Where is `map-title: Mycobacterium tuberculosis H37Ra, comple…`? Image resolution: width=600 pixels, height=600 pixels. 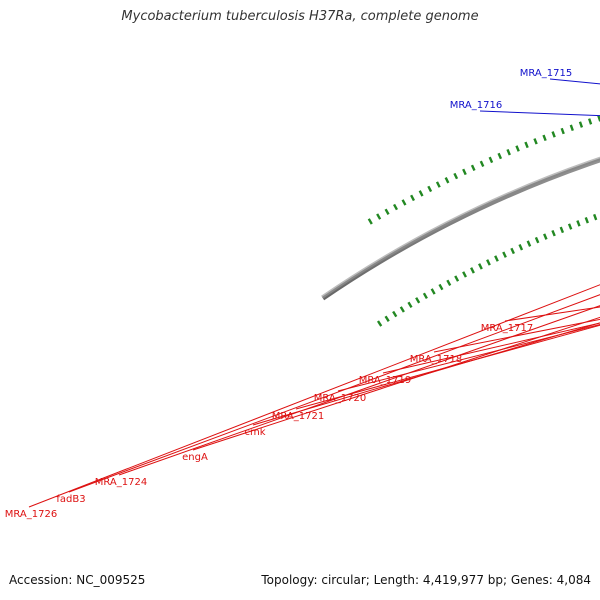
map-title: Mycobacterium tuberculosis H37Ra, comple… is located at coordinates (300, 16).